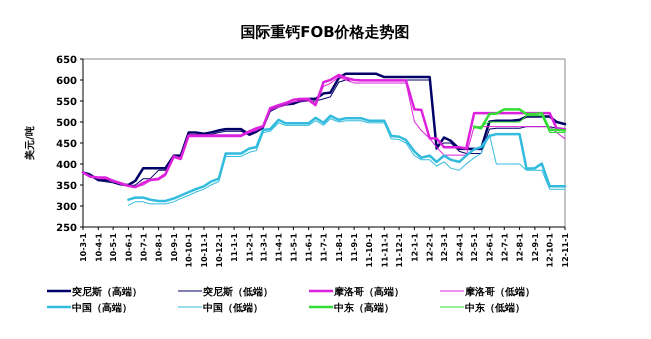 The width and height of the screenshot is (651, 339). What do you see at coordinates (309, 247) in the screenshot?
I see `x-tick-label: 11-6-1` at bounding box center [309, 247].